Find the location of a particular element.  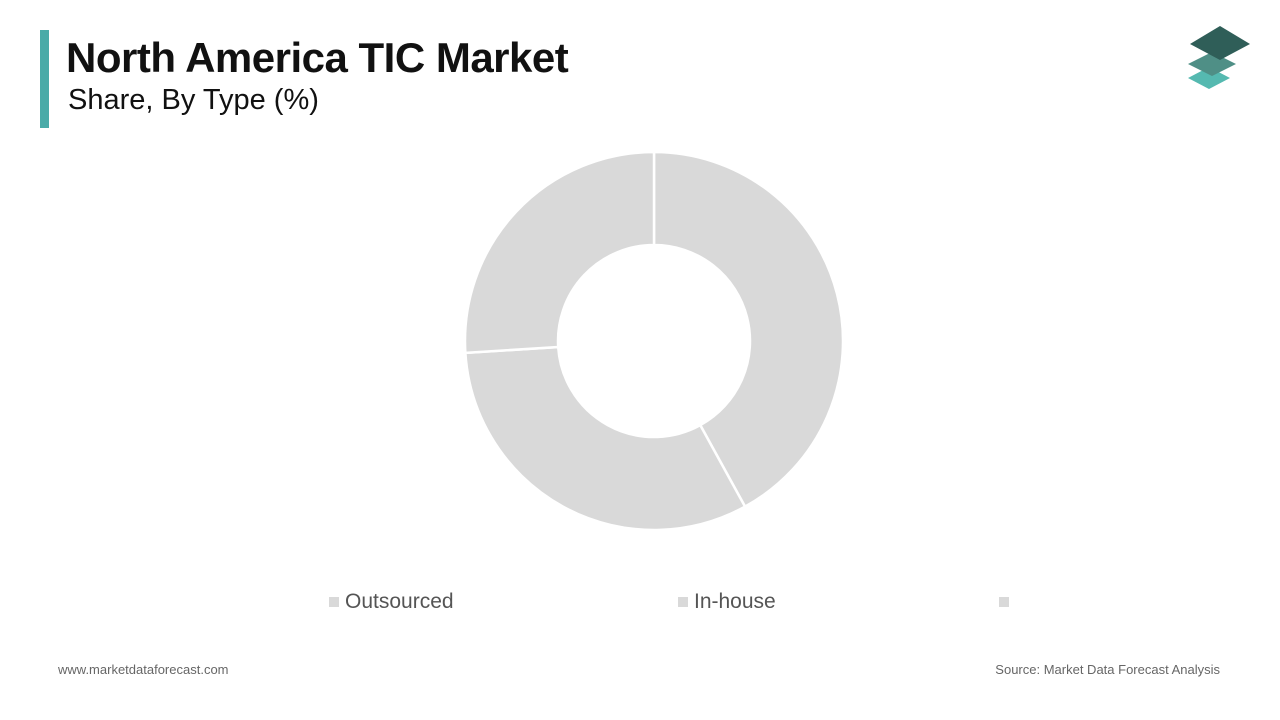

donut-slice-outsourced is located at coordinates (748, 329).